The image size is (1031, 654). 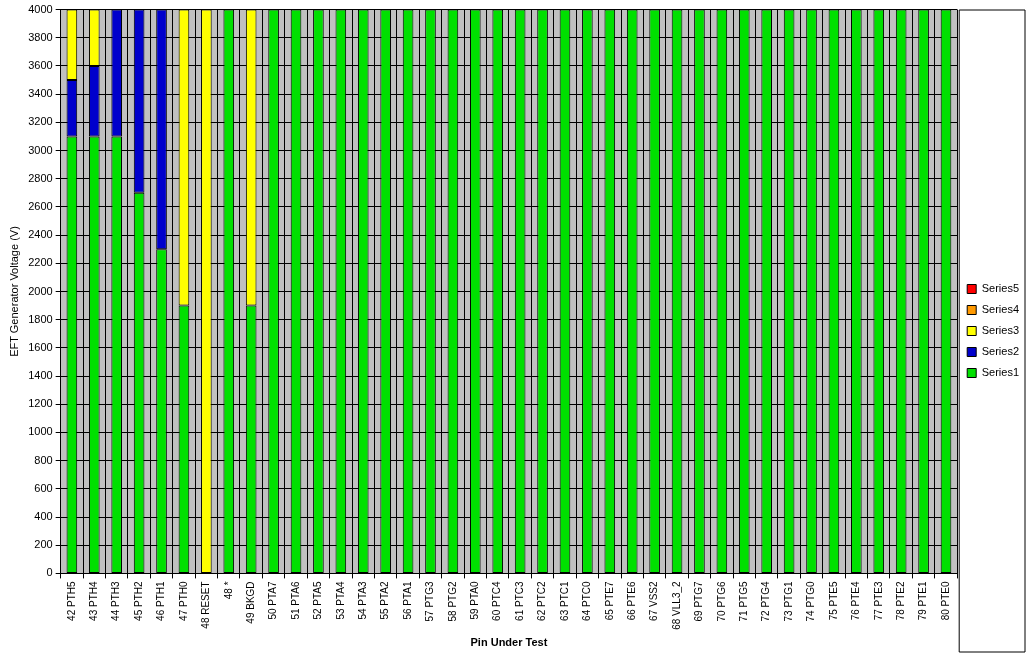 I want to click on x-tick-label: 80 PTE0, so click(x=945, y=600).